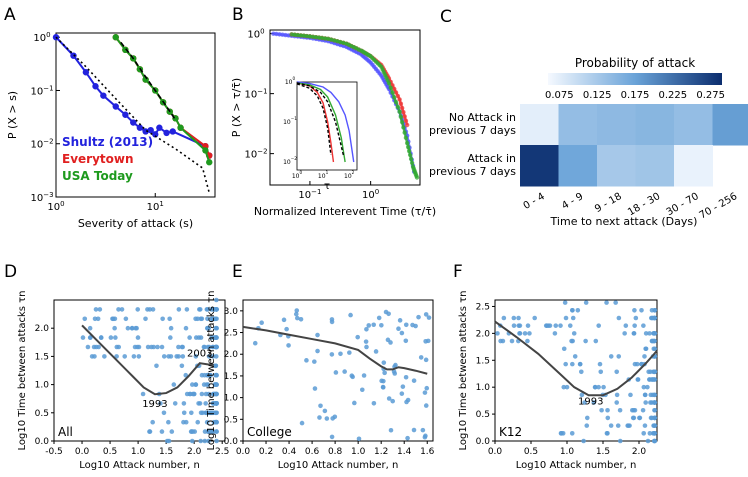  Describe the element at coordinates (510, 432) in the screenshot. I see `panel-label: K12` at that location.